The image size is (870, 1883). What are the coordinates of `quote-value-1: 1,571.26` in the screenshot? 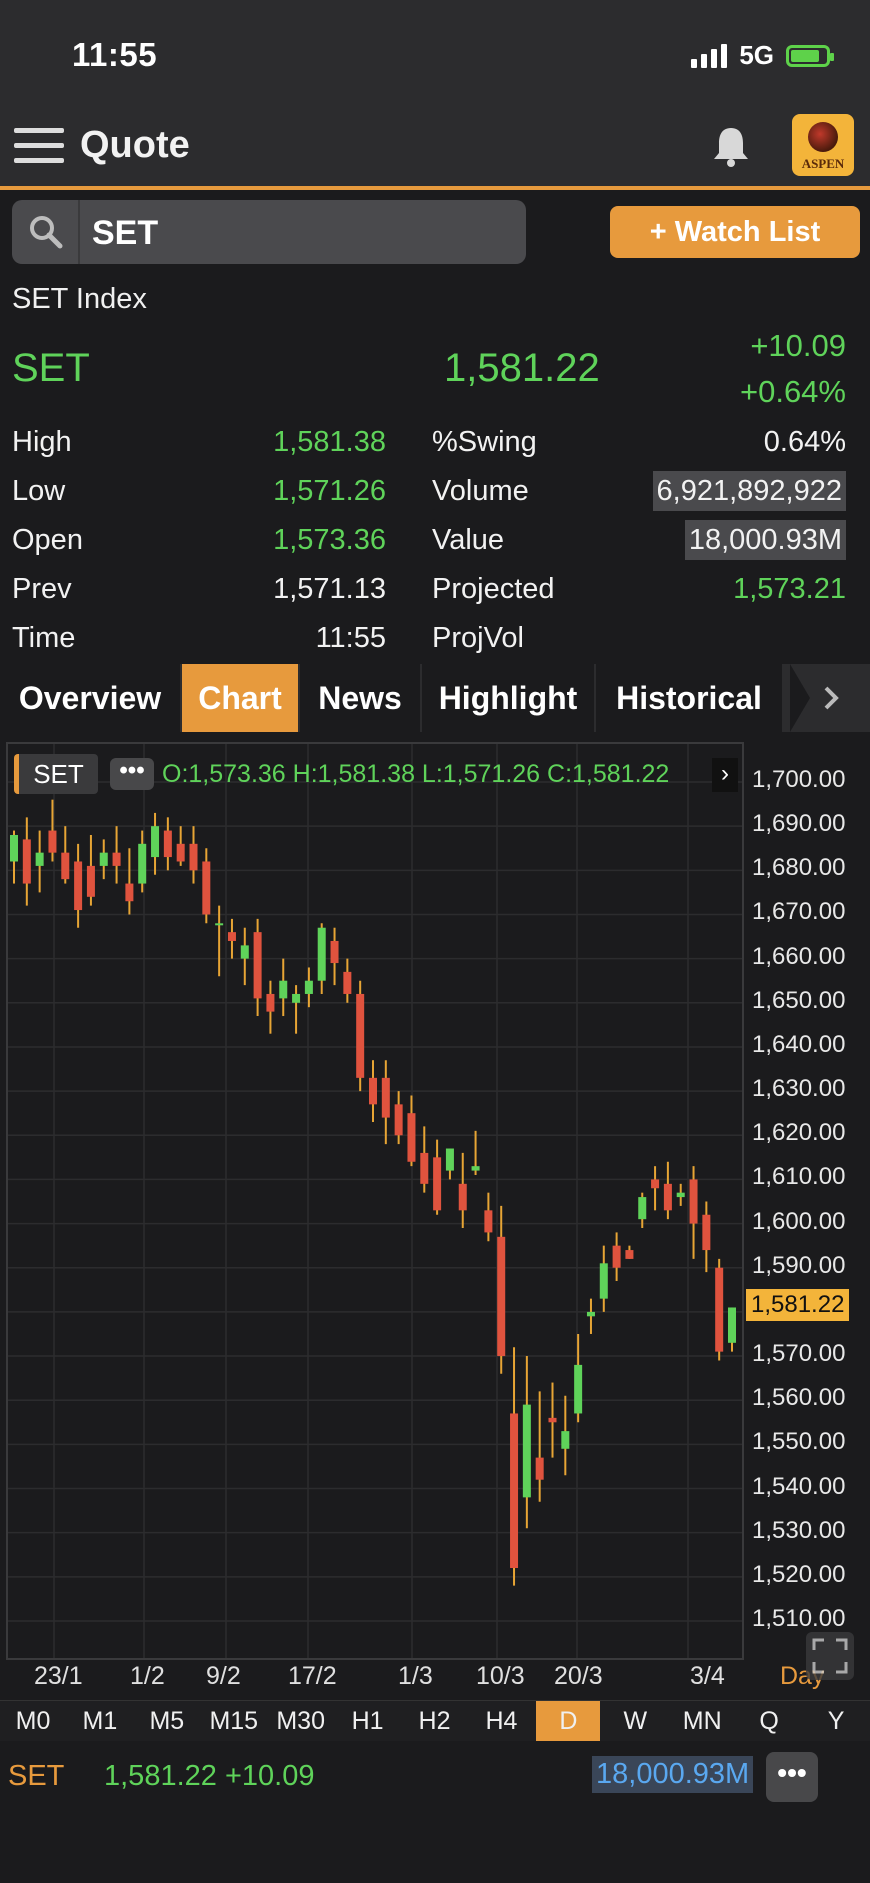 It's located at (329, 491).